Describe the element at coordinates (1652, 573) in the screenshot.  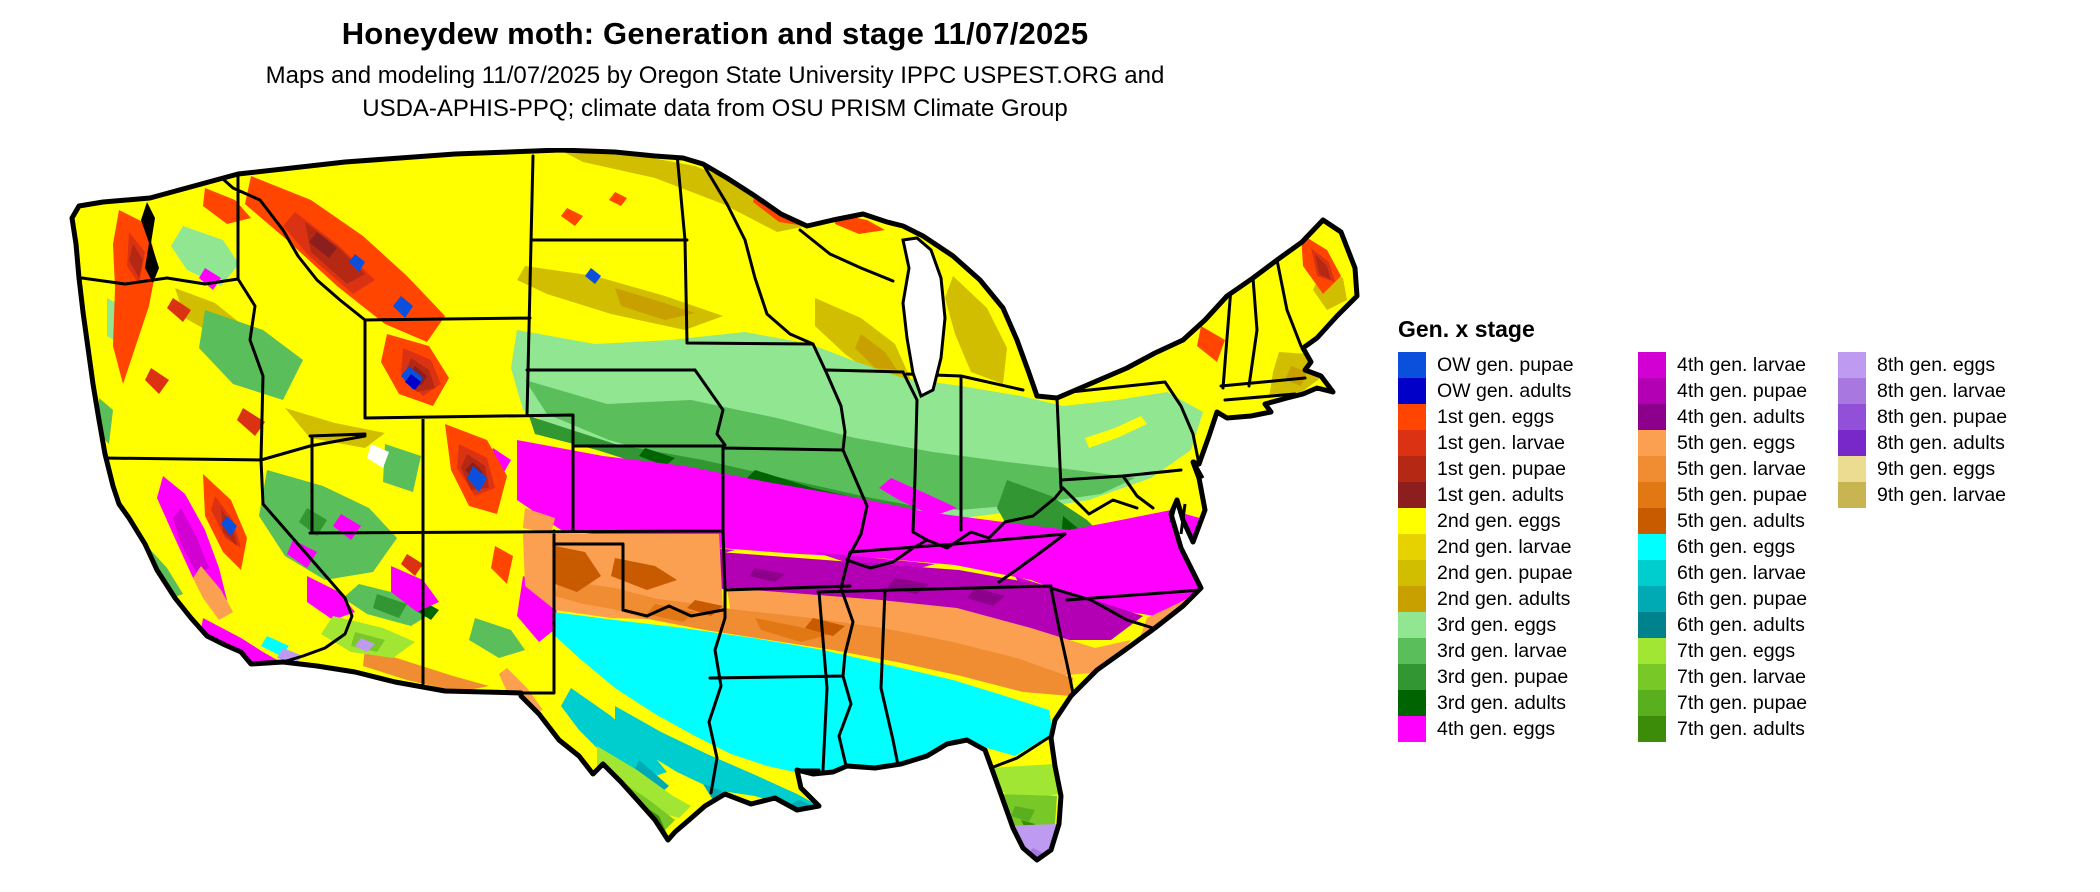
I see `legend-swatch-g6_larvae` at that location.